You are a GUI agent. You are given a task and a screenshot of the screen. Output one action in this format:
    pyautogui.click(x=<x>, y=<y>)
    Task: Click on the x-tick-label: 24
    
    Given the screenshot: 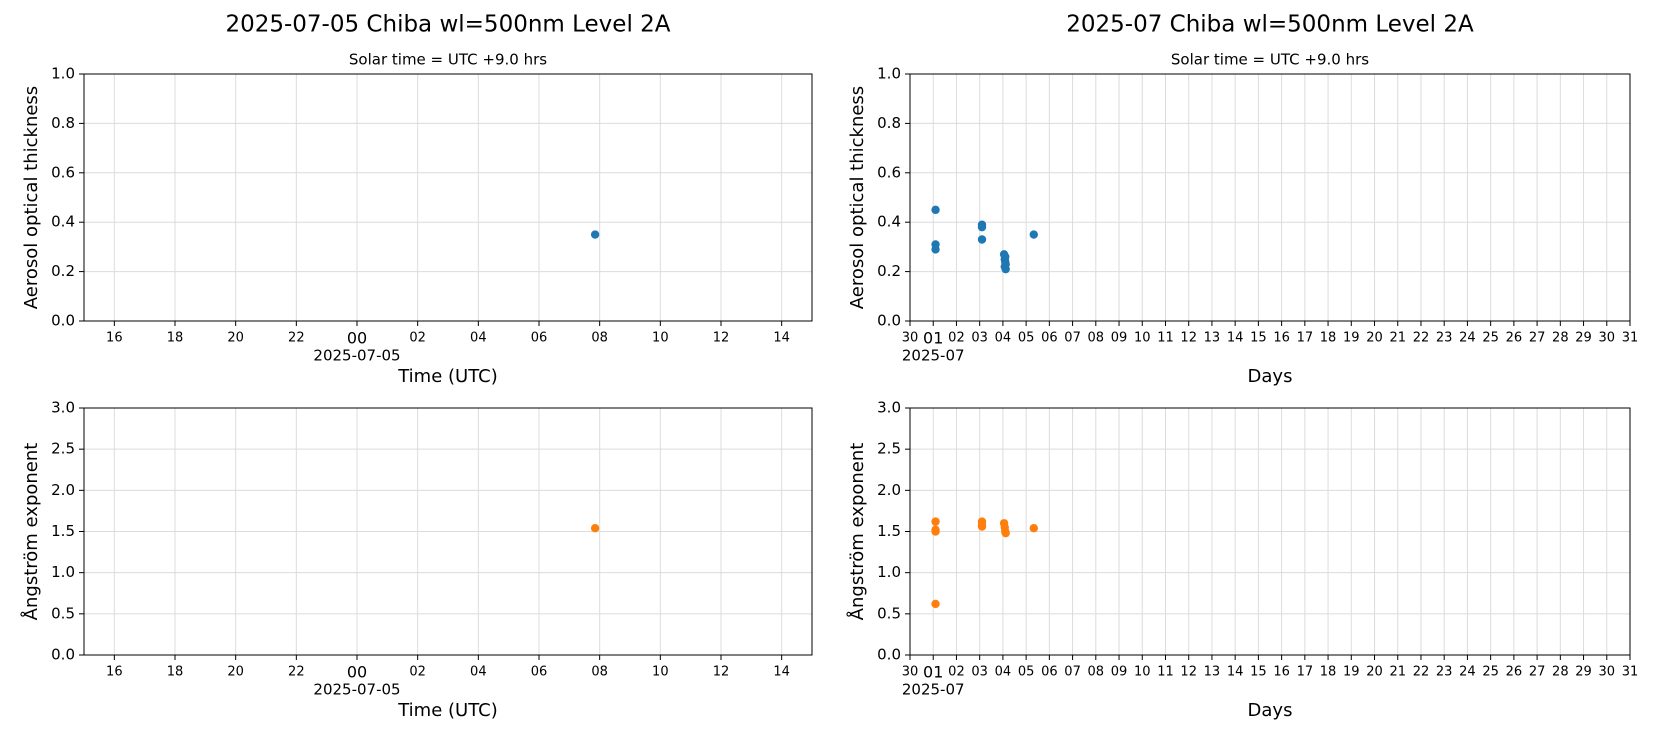 What is the action you would take?
    pyautogui.click(x=1467, y=672)
    